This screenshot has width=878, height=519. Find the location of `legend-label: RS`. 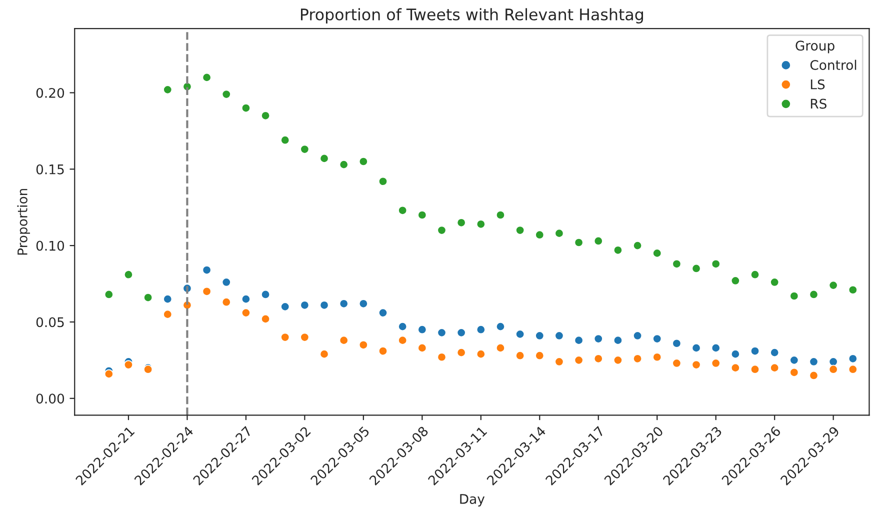

legend-label: RS is located at coordinates (818, 103).